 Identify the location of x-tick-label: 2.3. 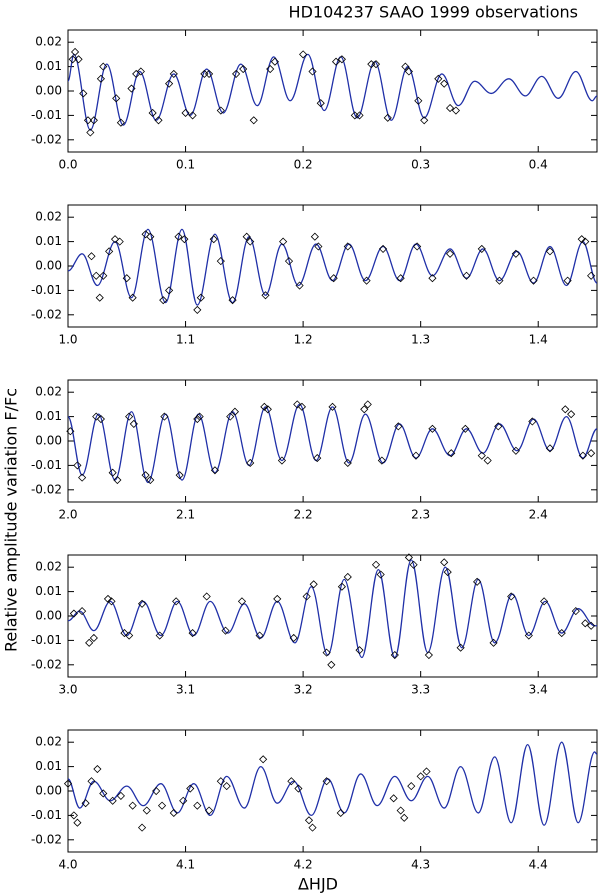
(420, 515).